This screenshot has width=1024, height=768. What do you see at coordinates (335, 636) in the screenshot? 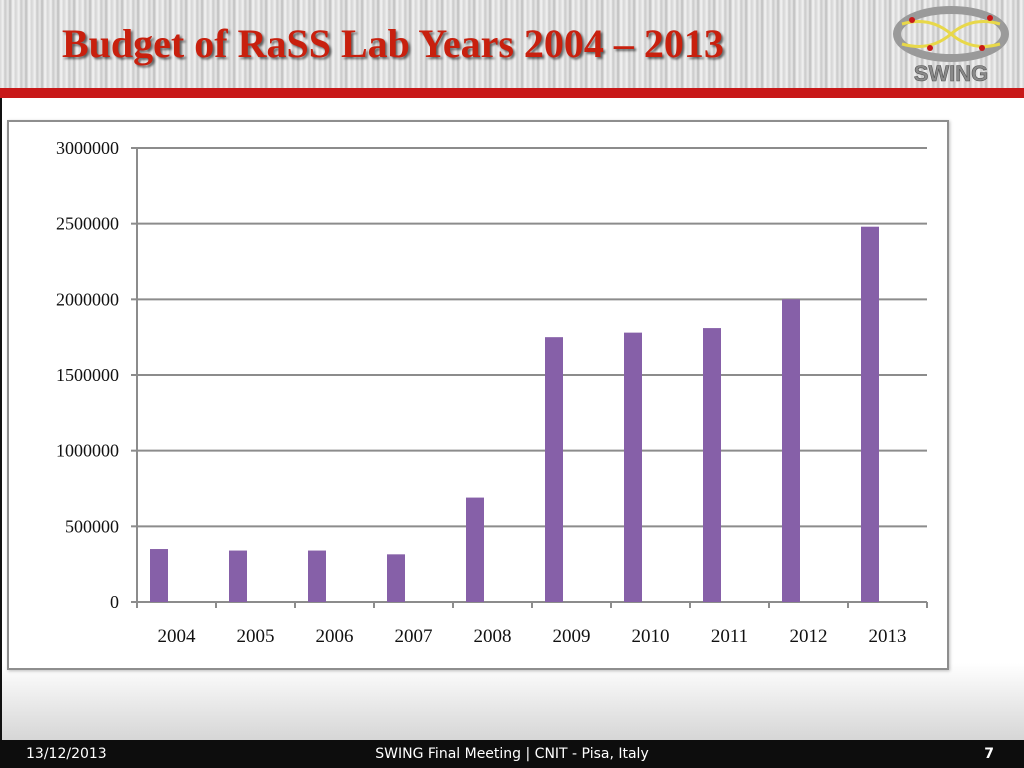
I see `x-tick-label: 2006` at bounding box center [335, 636].